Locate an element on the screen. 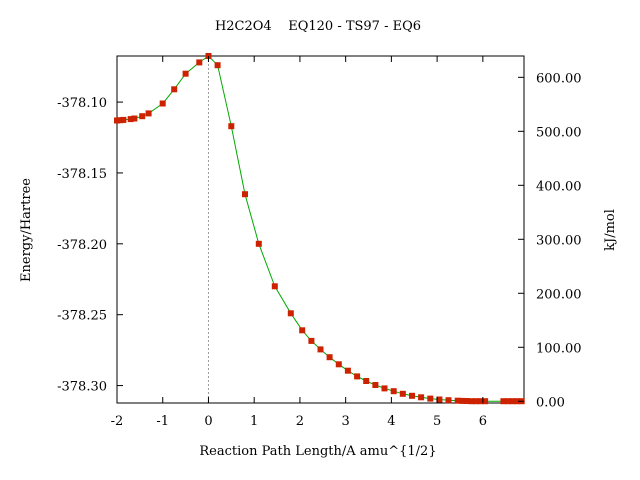  y-right-tick-label: 200.00 is located at coordinates (559, 294).